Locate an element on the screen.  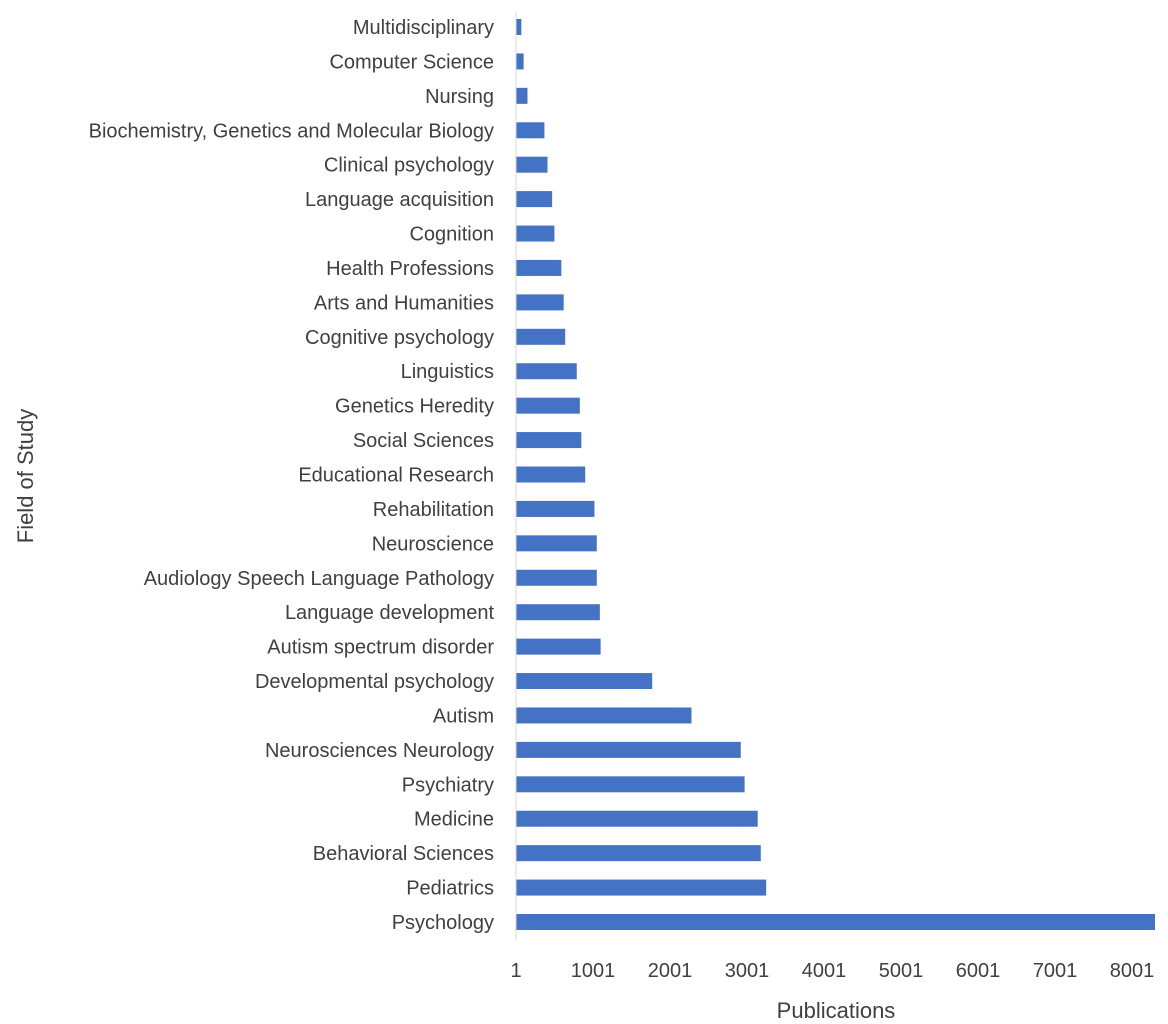
category-label: Rehabilitation is located at coordinates (433, 510).